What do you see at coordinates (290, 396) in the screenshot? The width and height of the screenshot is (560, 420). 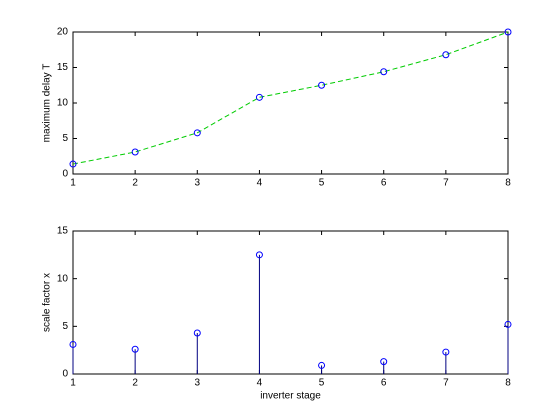 I see `x-axis-label: inverter stage` at bounding box center [290, 396].